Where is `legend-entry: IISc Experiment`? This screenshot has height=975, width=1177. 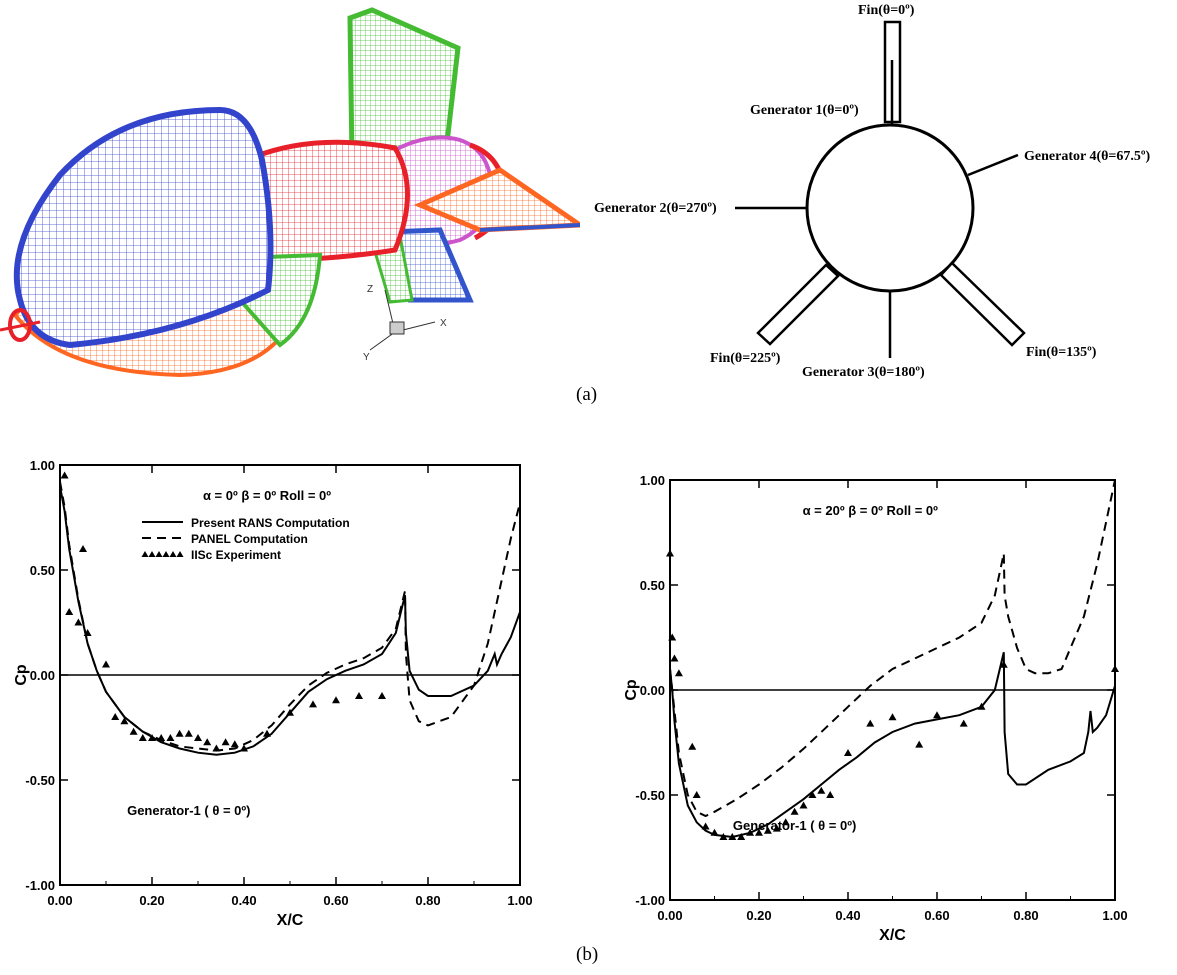
legend-entry: IISc Experiment is located at coordinates (236, 555).